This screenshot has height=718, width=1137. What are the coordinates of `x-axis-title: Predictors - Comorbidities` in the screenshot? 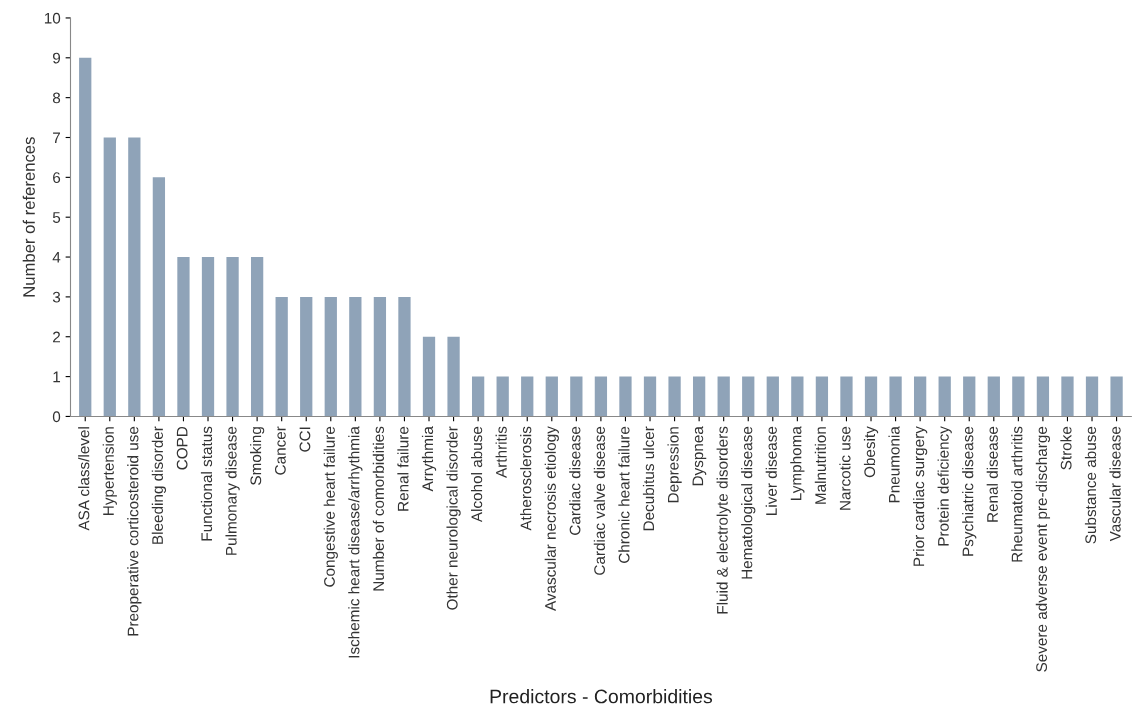 It's located at (601, 696).